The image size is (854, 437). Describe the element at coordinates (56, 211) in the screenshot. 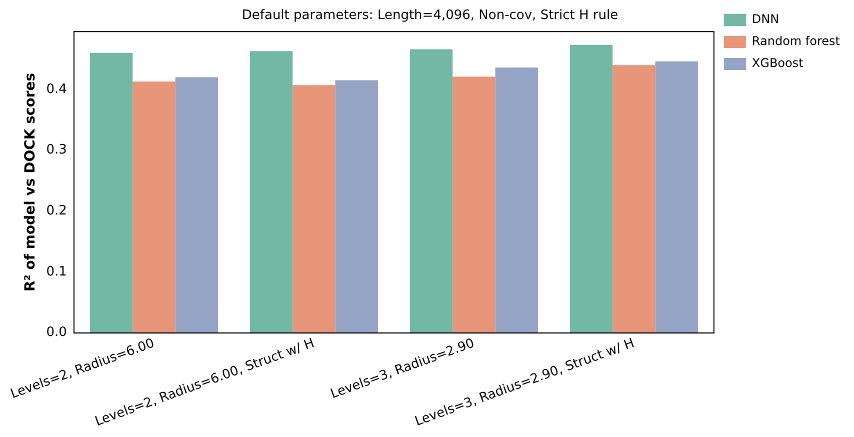

I see `y-tick-label: 0.2` at that location.